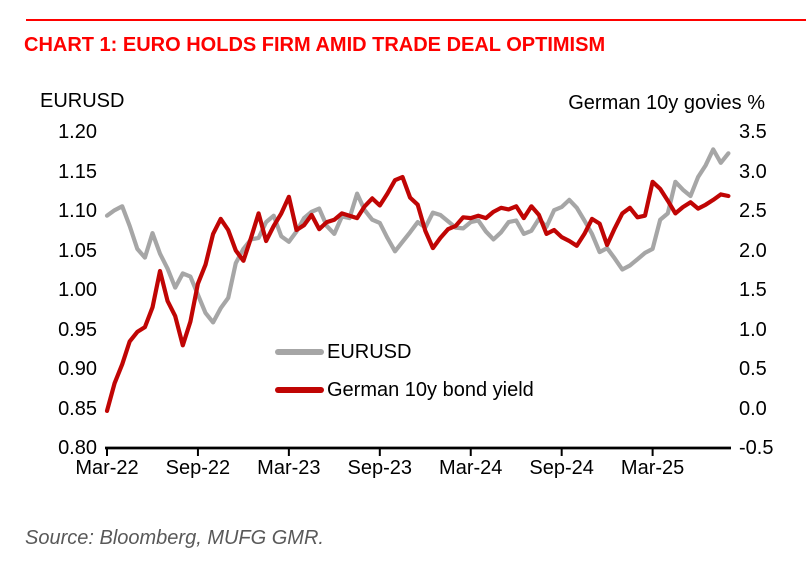 This screenshot has height=572, width=812. Describe the element at coordinates (77, 408) in the screenshot. I see `left-axis-tick-label: 0.85` at that location.